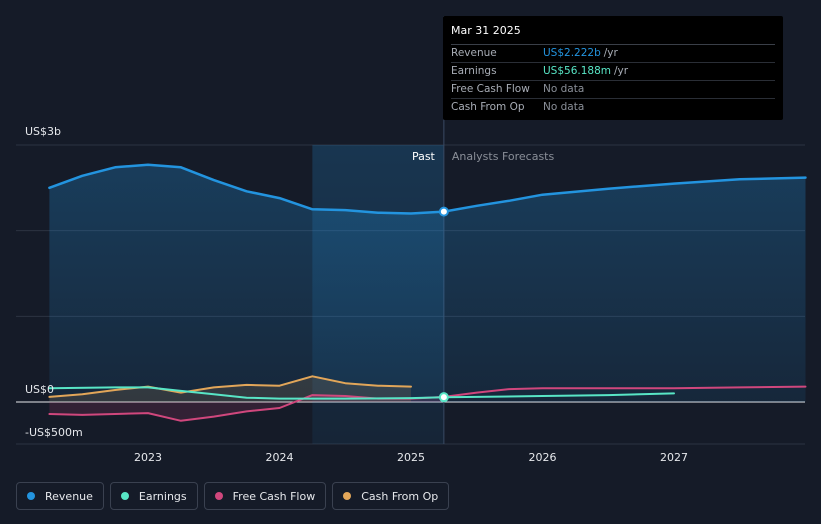 The height and width of the screenshot is (524, 821). What do you see at coordinates (474, 71) in the screenshot?
I see `tooltip-label: Earnings` at bounding box center [474, 71].